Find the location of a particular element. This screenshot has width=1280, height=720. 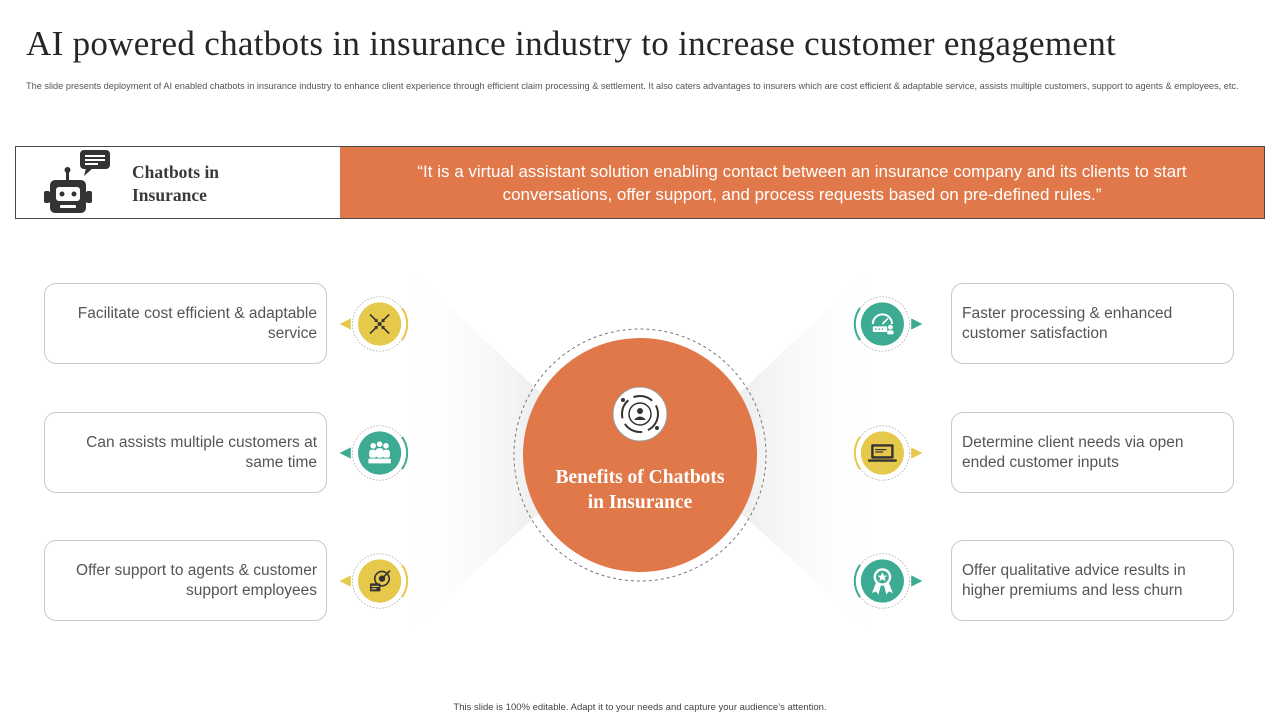

target-people-icon is located at coordinates (640, 414).